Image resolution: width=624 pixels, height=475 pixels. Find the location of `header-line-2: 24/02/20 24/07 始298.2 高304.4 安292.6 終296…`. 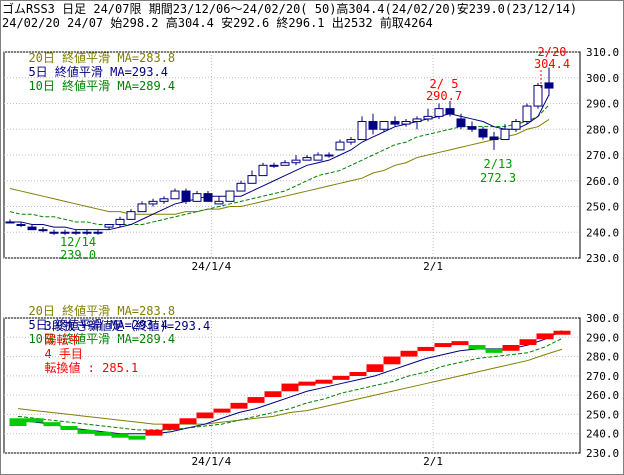

header-line-2: 24/02/20 24/07 始298.2 高304.4 安292.6 終296… is located at coordinates (217, 23).